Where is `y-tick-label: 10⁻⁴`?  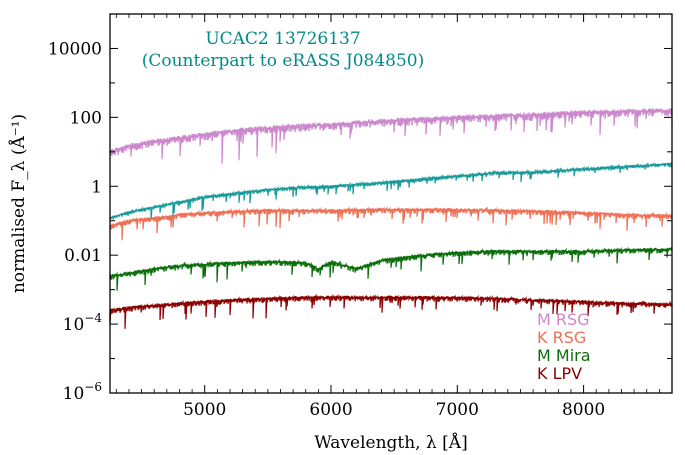 y-tick-label: 10⁻⁴ is located at coordinates (83, 323).